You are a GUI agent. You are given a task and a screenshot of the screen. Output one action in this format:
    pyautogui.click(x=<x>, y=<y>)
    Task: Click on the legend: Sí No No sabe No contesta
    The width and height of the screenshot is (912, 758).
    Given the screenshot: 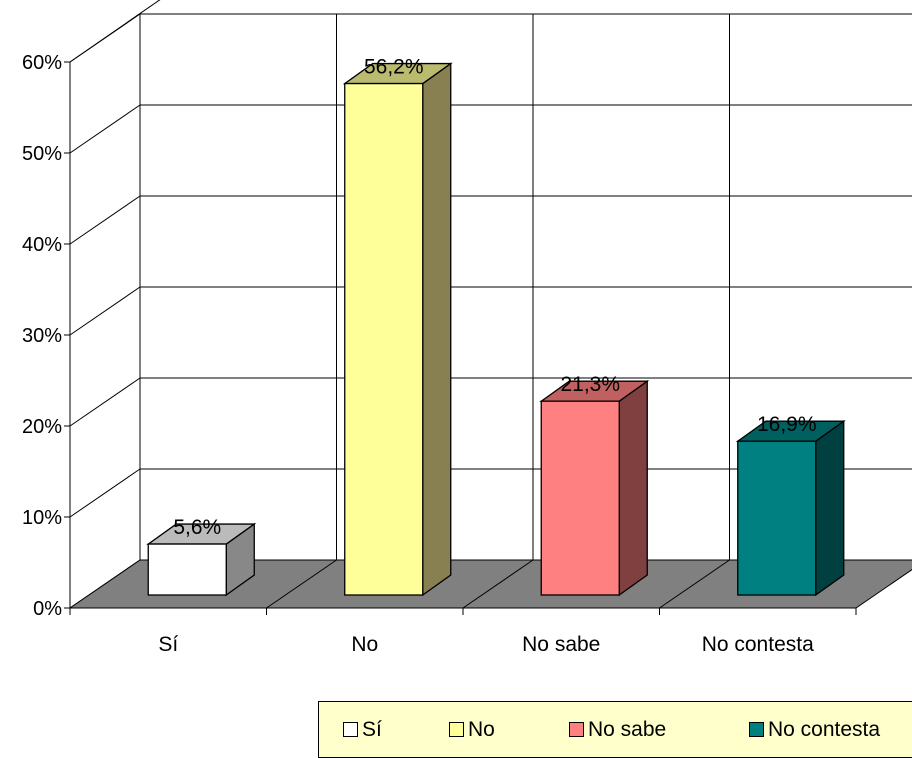 What is the action you would take?
    pyautogui.click(x=615, y=729)
    